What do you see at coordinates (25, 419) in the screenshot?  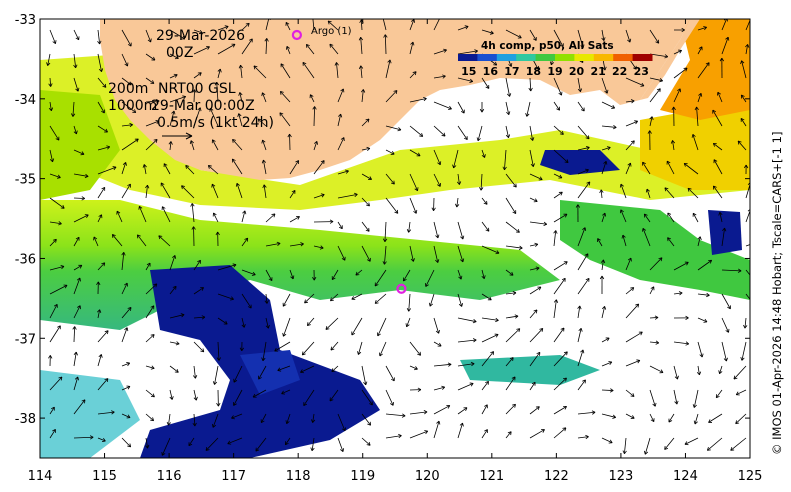 I see `y-tick-label: -38` at bounding box center [25, 419].